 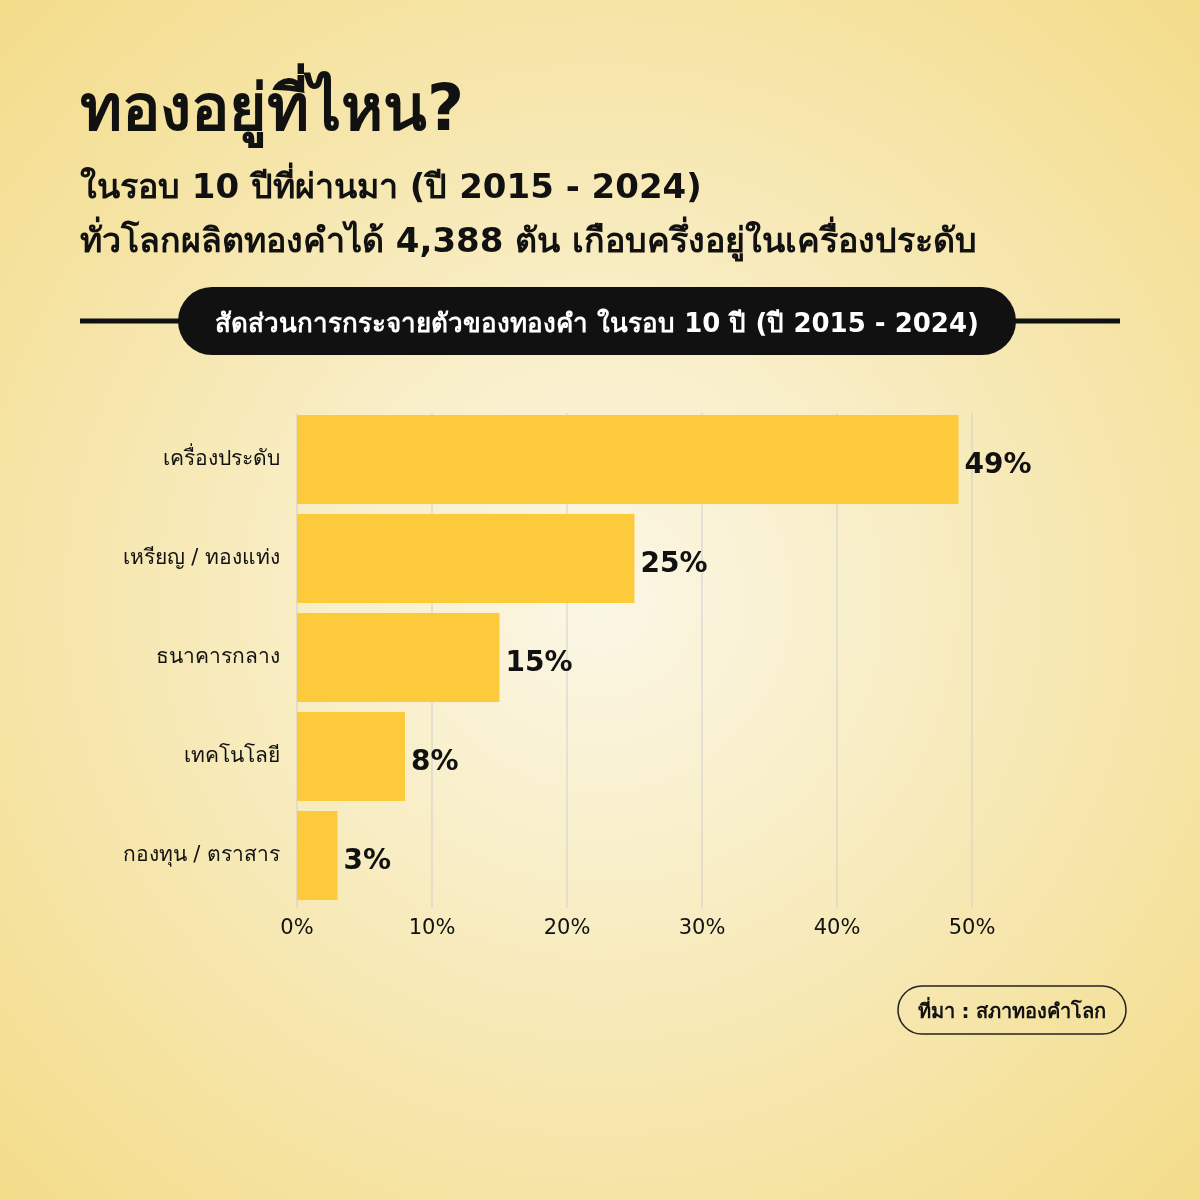 What do you see at coordinates (218, 655) in the screenshot?
I see `y-tick-label: ธนาคารกลาง` at bounding box center [218, 655].